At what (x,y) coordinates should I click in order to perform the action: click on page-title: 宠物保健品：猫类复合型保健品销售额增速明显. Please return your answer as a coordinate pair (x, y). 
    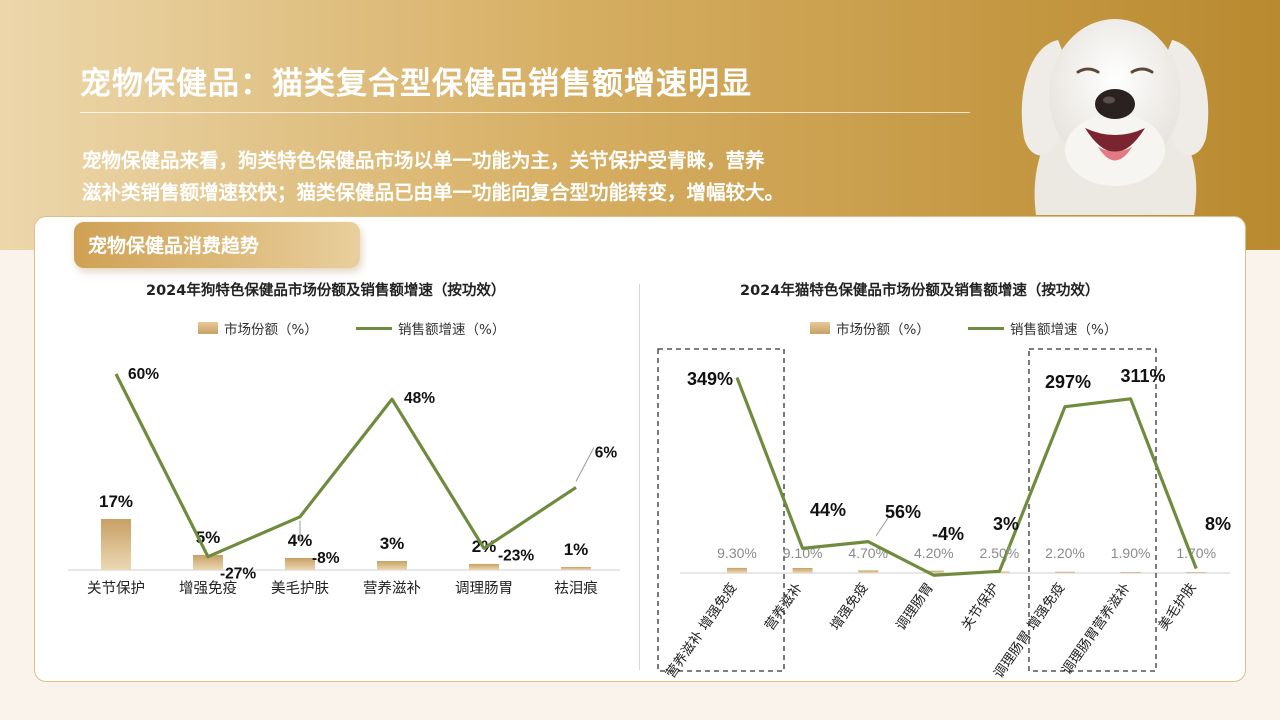
    Looking at the image, I should click on (416, 84).